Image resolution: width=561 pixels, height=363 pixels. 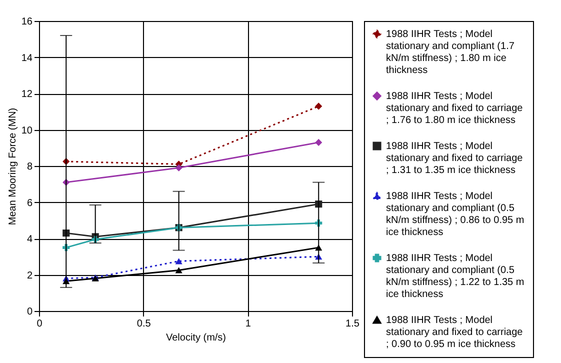 I want to click on y-tick-label: 10, so click(x=27, y=130).